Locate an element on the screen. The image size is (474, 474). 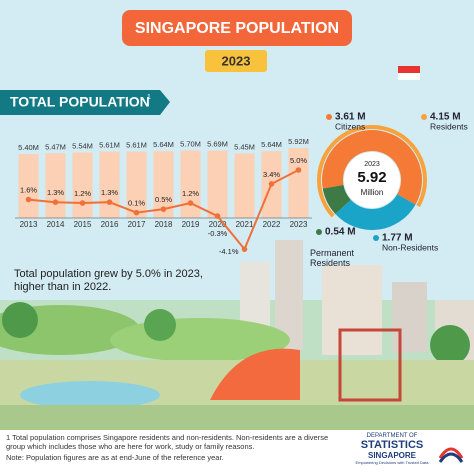
year: 2023 is located at coordinates (236, 60).